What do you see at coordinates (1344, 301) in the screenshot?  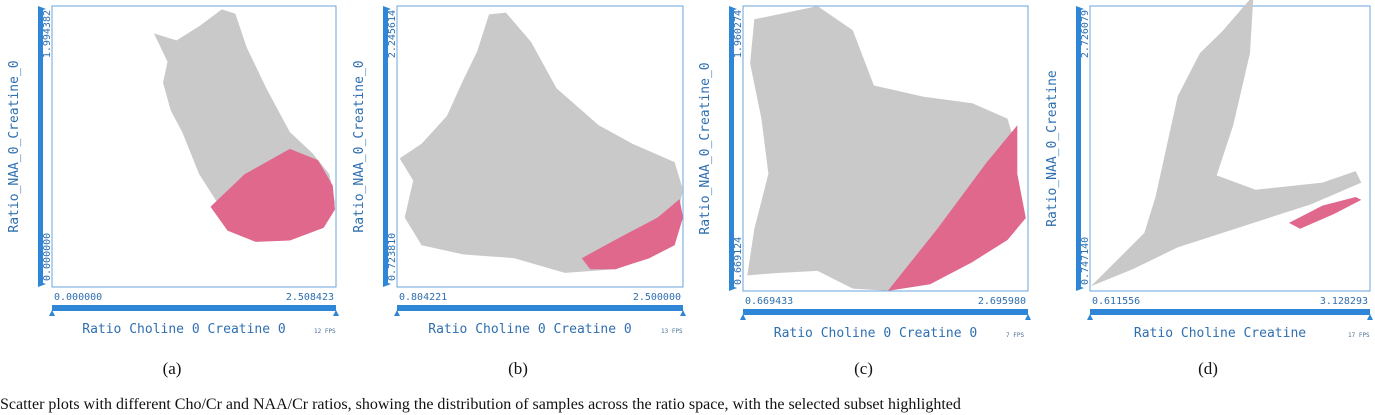 I see `x-tick-max: 3.128293` at bounding box center [1344, 301].